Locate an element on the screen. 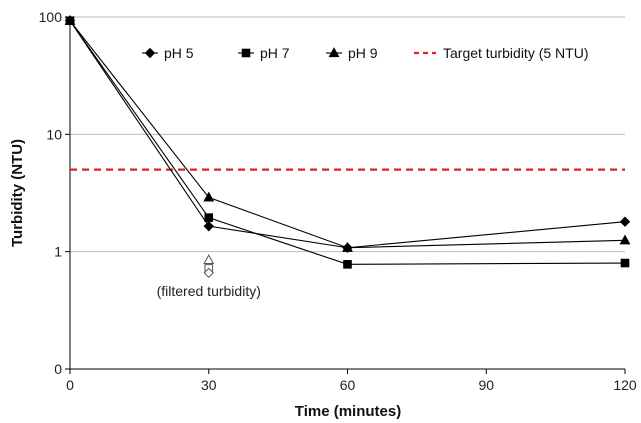  legend: pH 5 pH 7 pH 9 Target turbidity (5 NTU) is located at coordinates (365, 53).